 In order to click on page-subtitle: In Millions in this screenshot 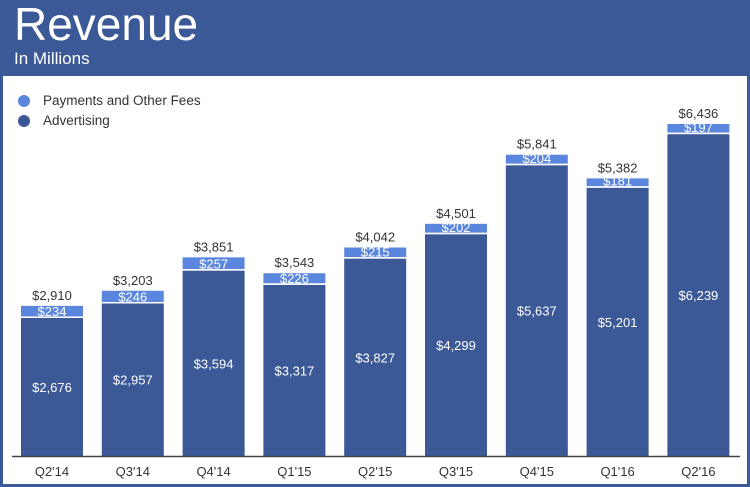, I will do `click(52, 58)`.